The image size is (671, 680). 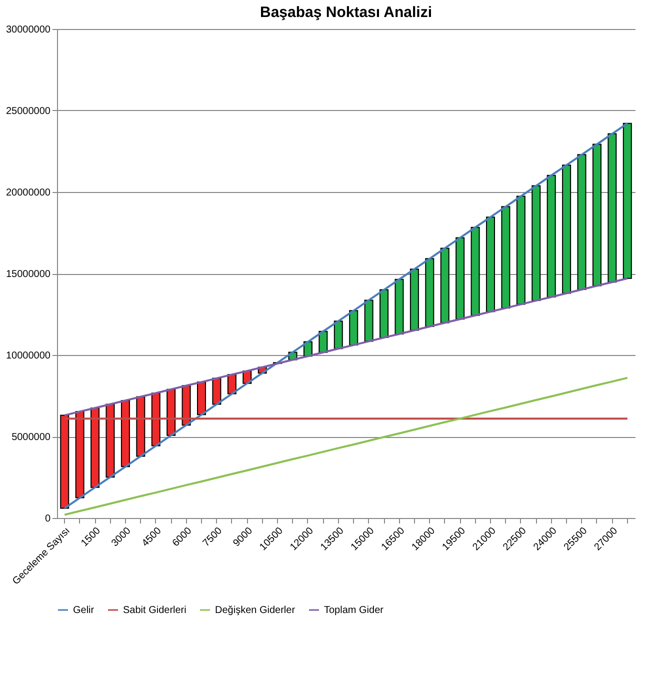 What do you see at coordinates (47, 519) in the screenshot?
I see `y-tick-label: 0` at bounding box center [47, 519].